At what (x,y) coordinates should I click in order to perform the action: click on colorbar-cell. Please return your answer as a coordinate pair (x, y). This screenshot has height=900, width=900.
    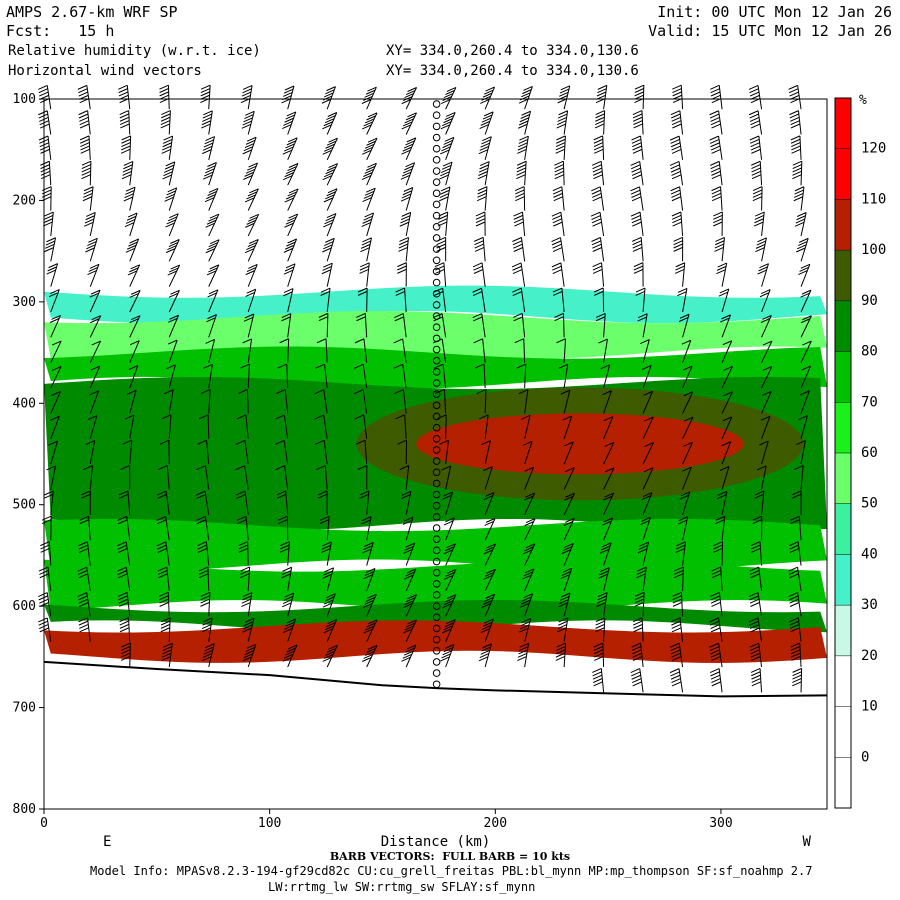
    Looking at the image, I should click on (843, 580).